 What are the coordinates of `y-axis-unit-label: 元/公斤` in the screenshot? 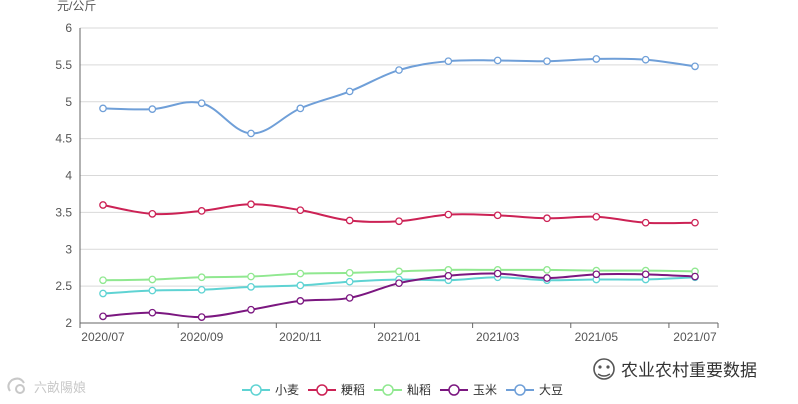 It's located at (76, 6).